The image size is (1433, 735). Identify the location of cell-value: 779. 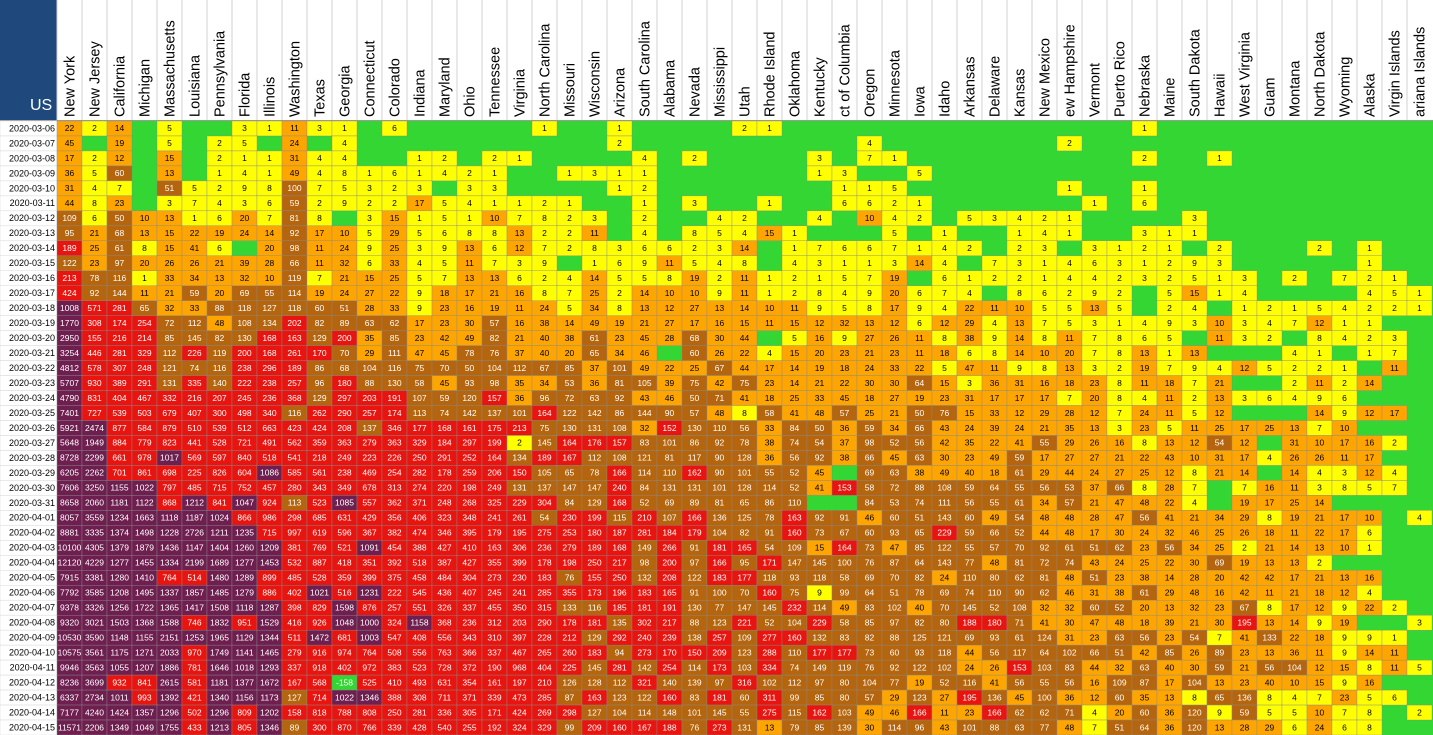
(144, 443).